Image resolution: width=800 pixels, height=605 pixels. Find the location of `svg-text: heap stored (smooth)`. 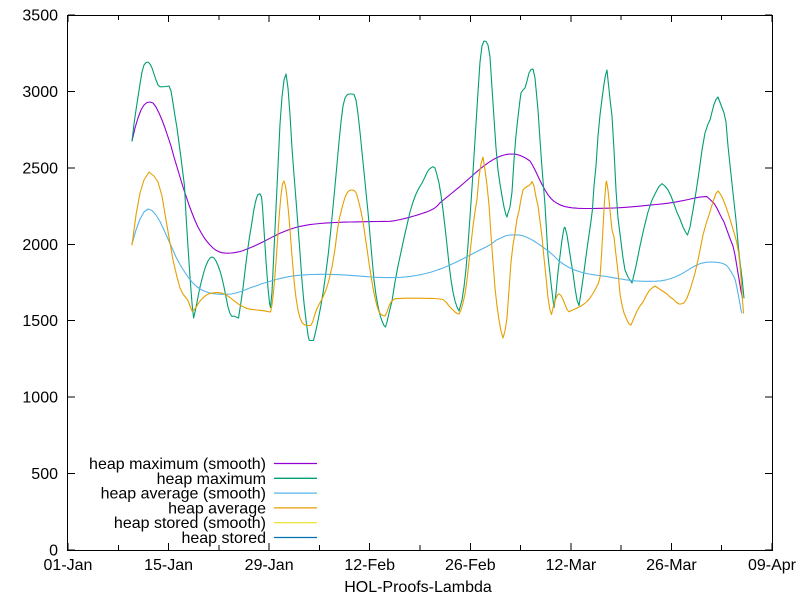

svg-text: heap stored (smooth) is located at coordinates (190, 523).